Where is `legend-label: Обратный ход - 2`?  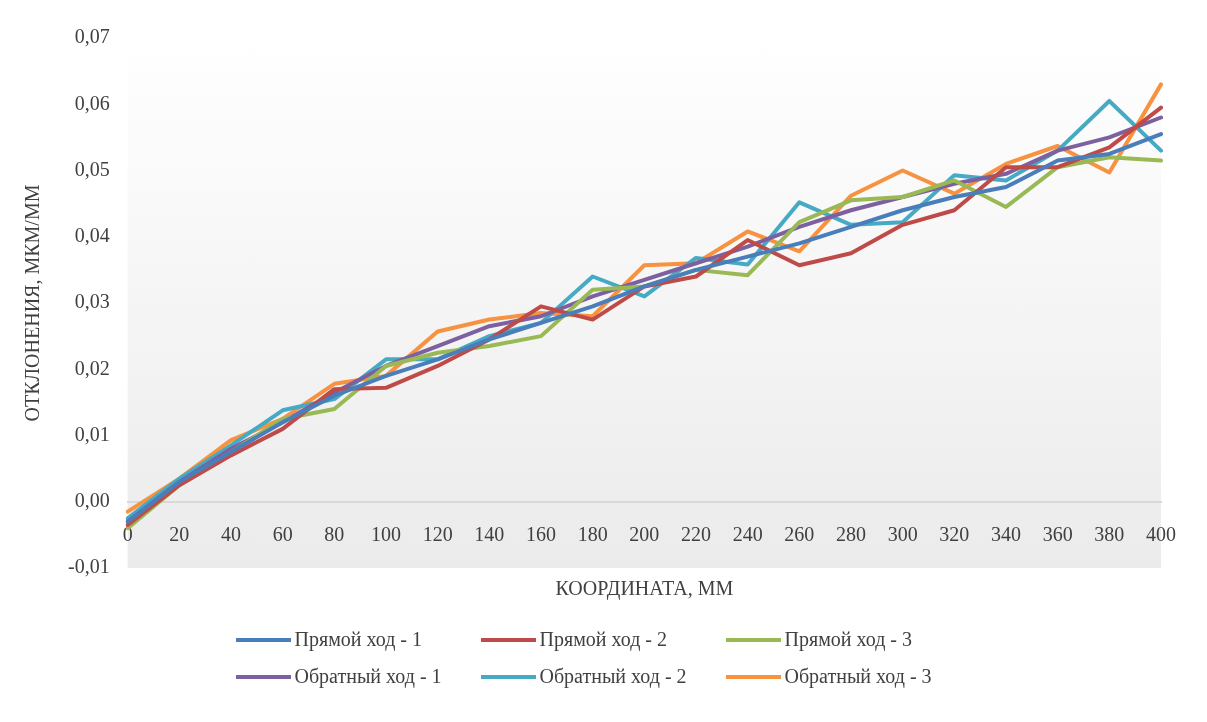 legend-label: Обратный ход - 2 is located at coordinates (613, 676).